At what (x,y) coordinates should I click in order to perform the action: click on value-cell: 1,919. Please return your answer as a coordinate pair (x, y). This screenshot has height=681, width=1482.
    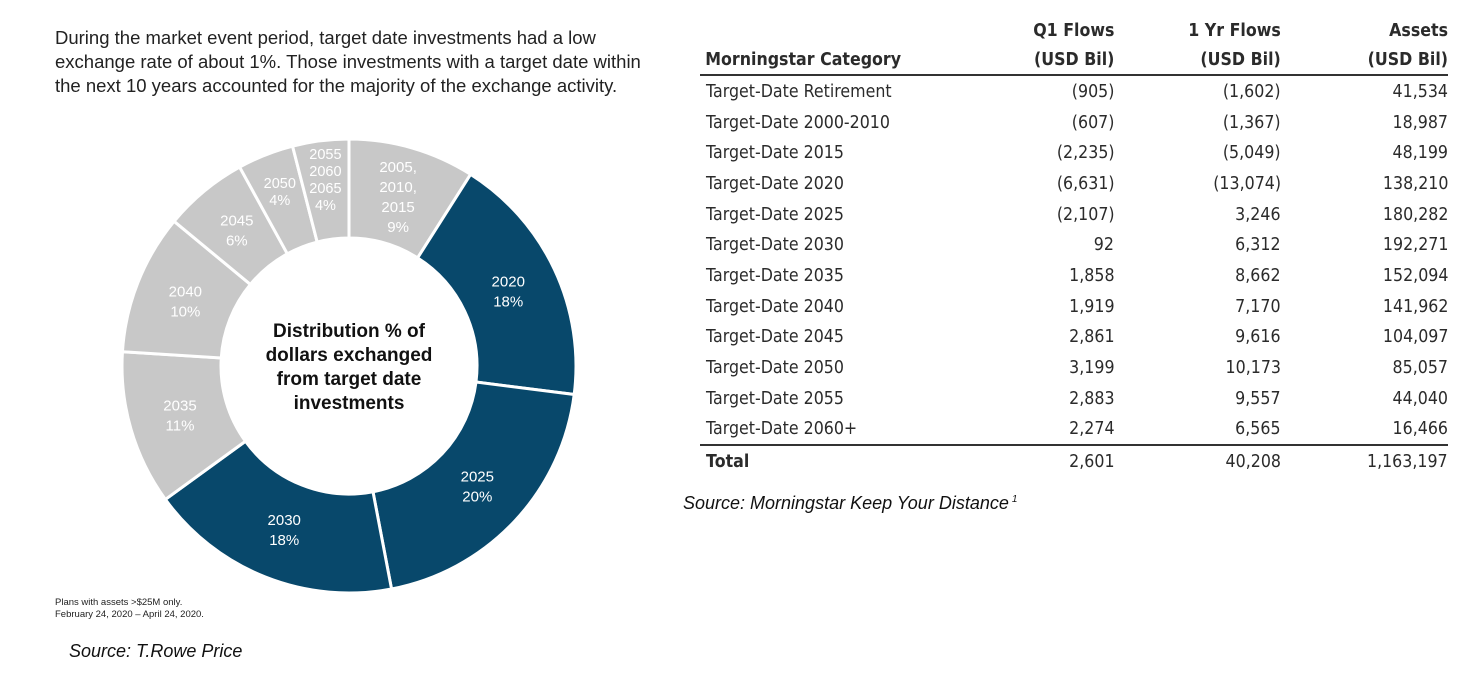
    Looking at the image, I should click on (1091, 306).